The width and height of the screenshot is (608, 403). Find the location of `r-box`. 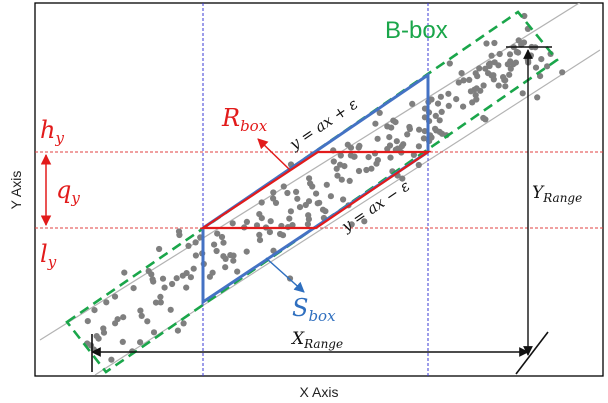

r-box is located at coordinates (315, 190).